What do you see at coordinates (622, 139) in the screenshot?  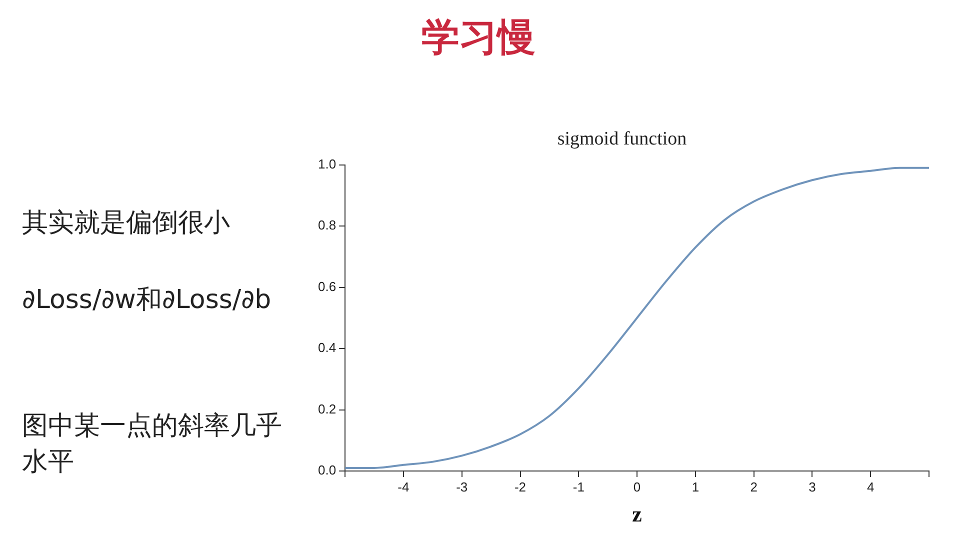 I see `chart-subtitle: sigmoid function` at bounding box center [622, 139].